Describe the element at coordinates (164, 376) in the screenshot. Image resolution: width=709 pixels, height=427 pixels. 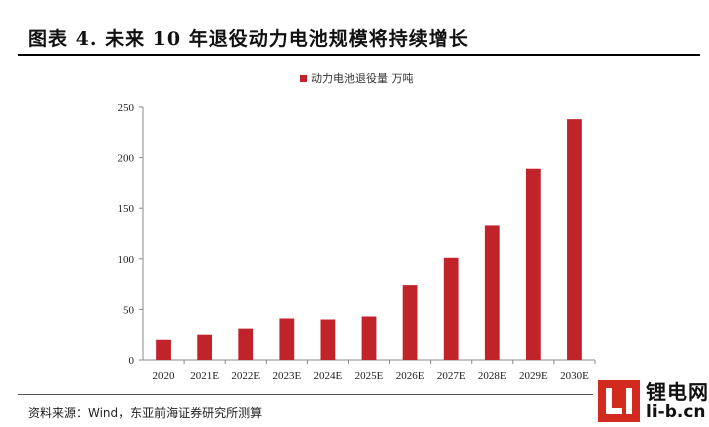
I see `x-tick-label: 2020` at that location.